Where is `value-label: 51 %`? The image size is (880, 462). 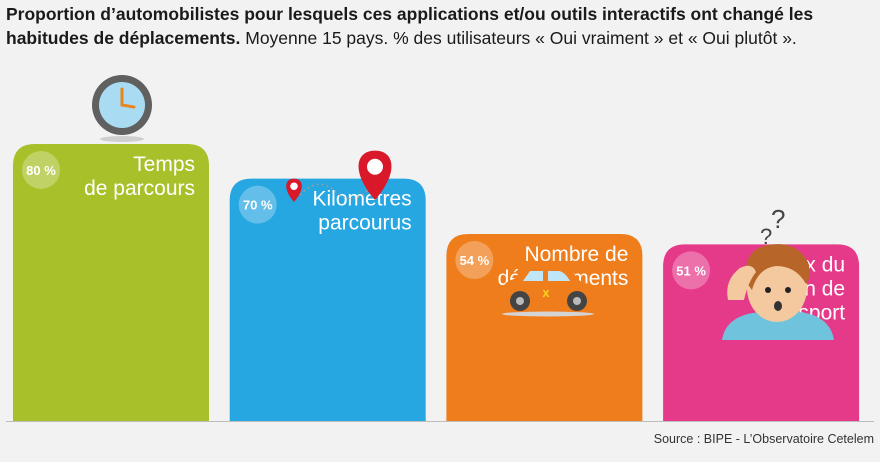 value-label: 51 % is located at coordinates (691, 270).